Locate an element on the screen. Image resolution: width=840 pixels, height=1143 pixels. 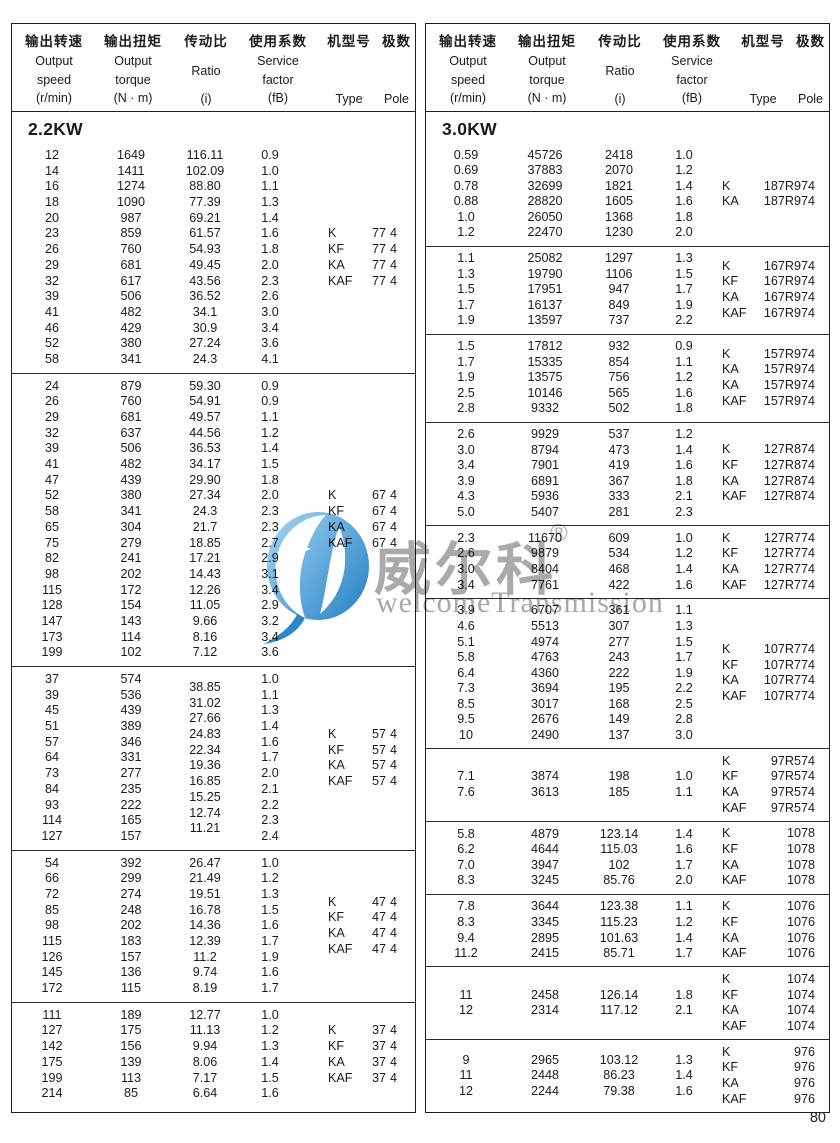
torque-cell: 17951 is located at coordinates (545, 289).